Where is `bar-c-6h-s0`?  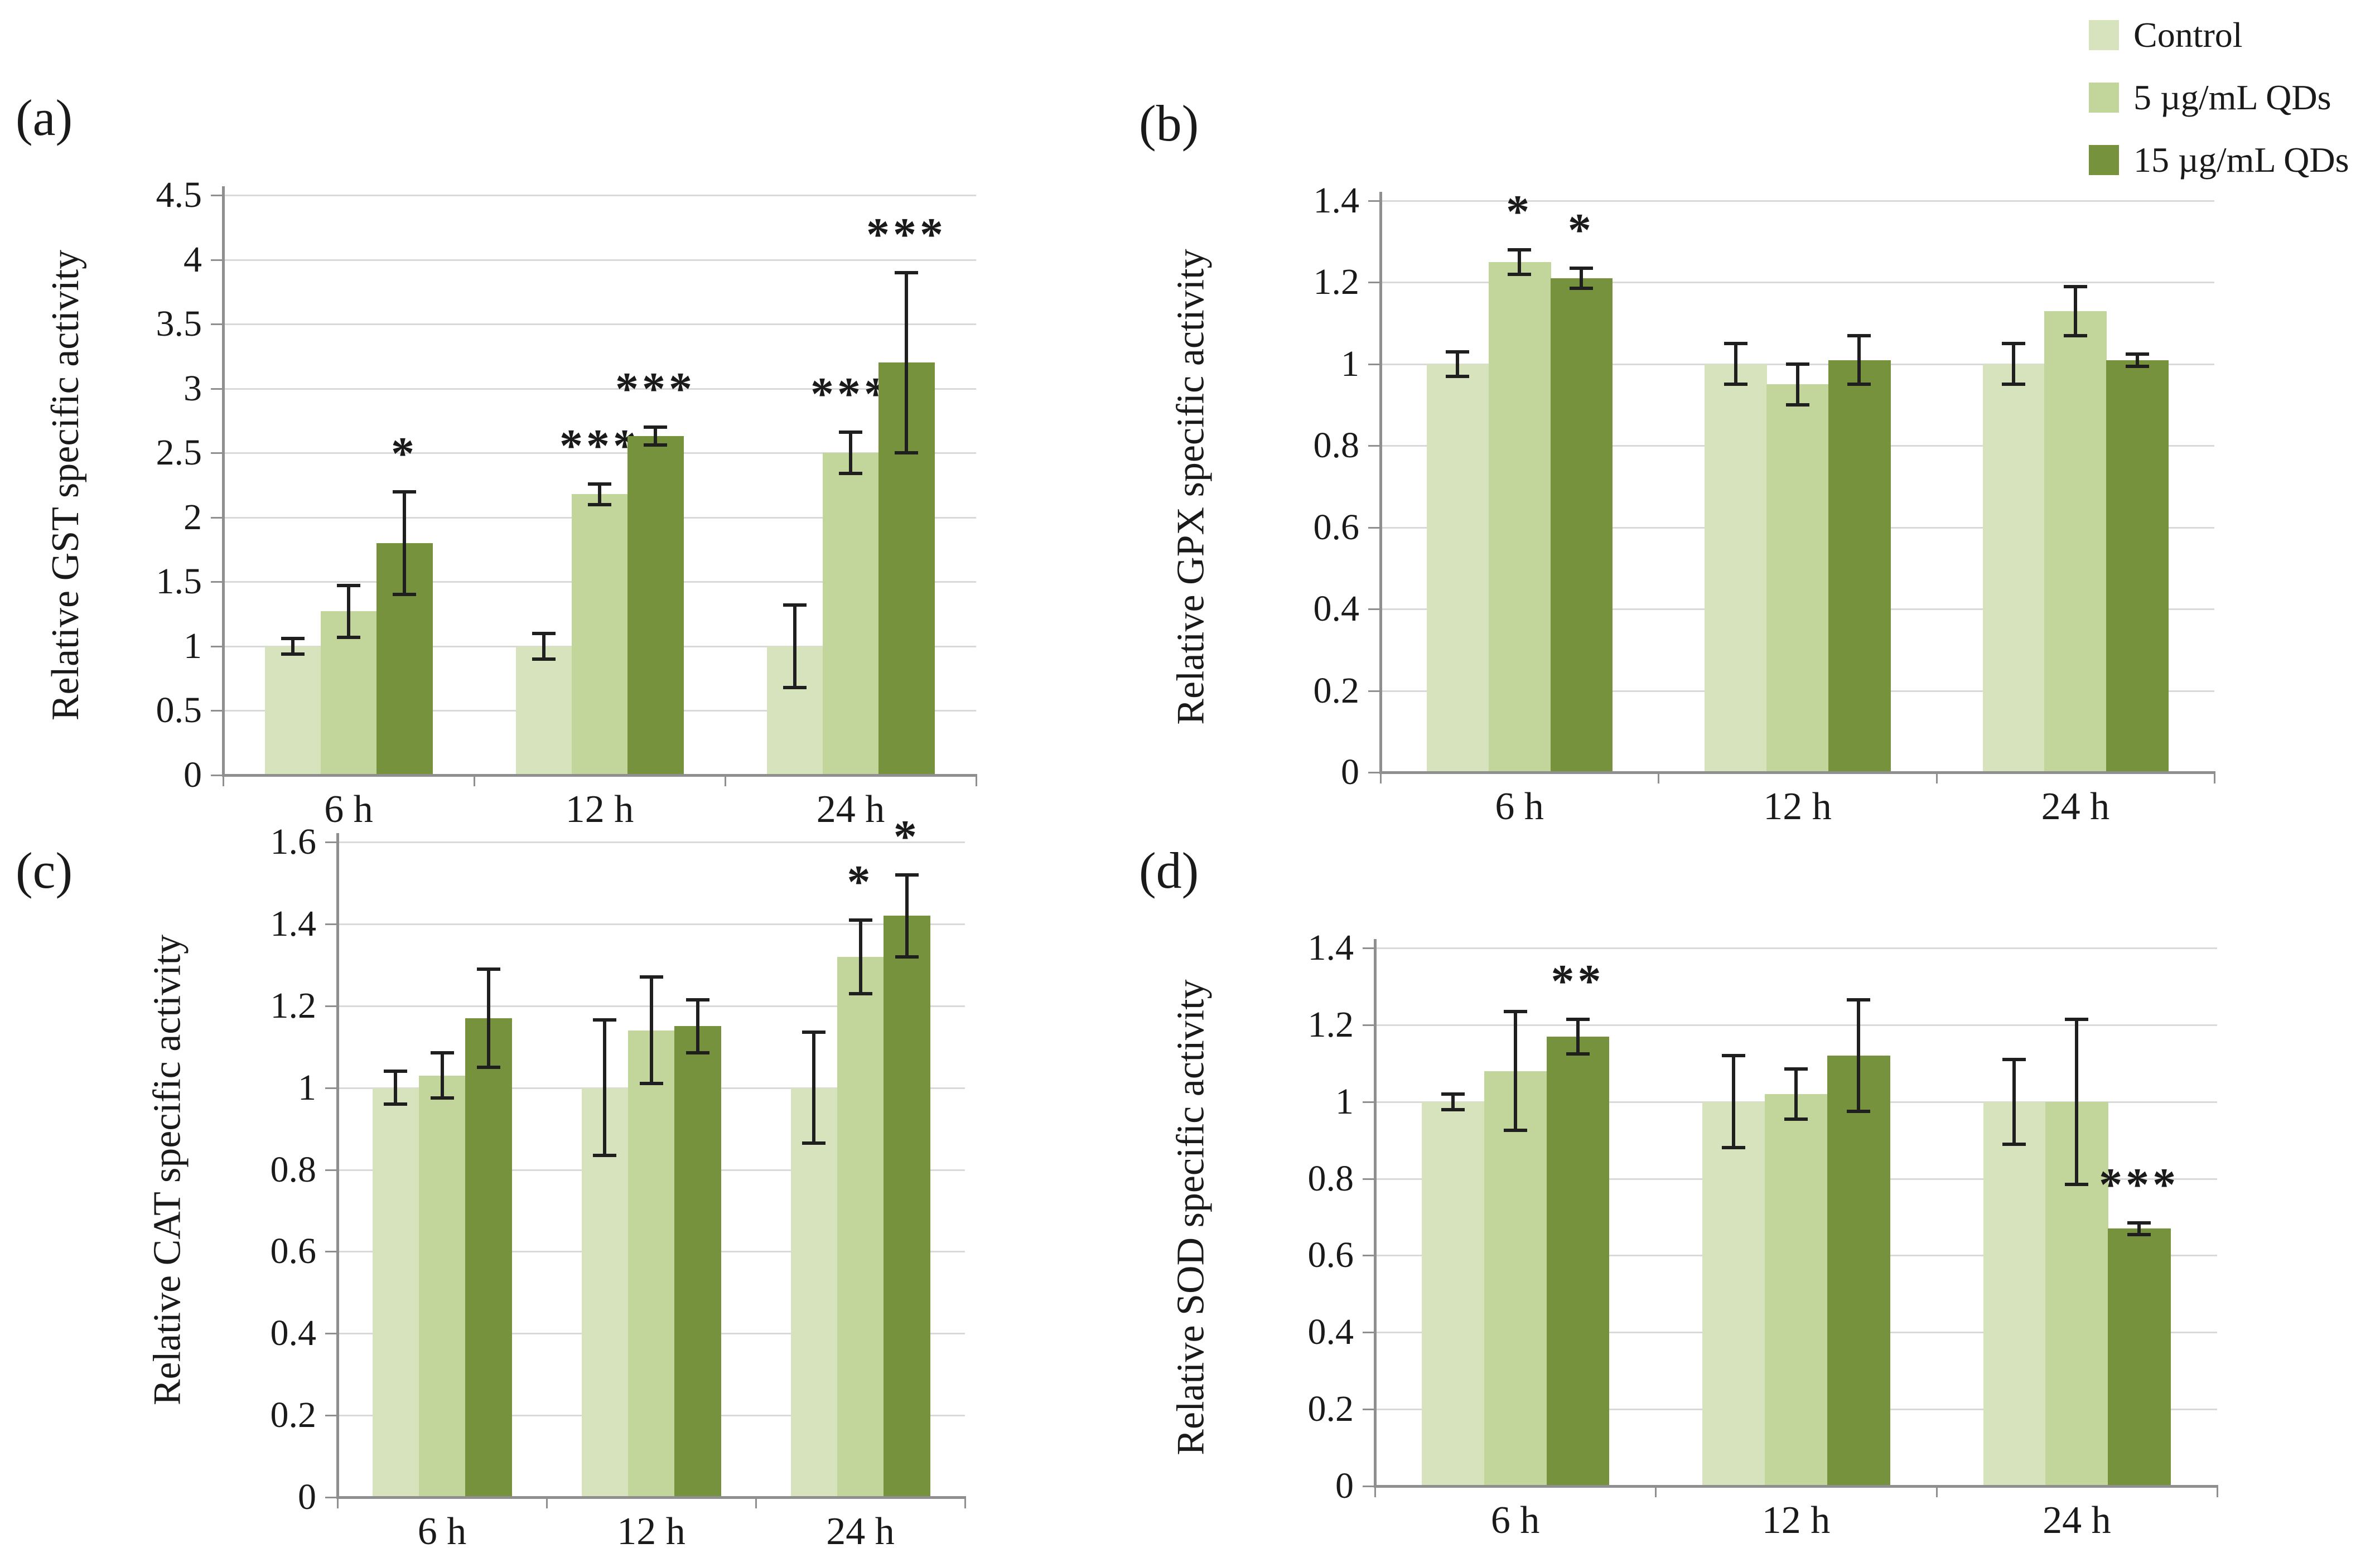 bar-c-6h-s0 is located at coordinates (395, 1292).